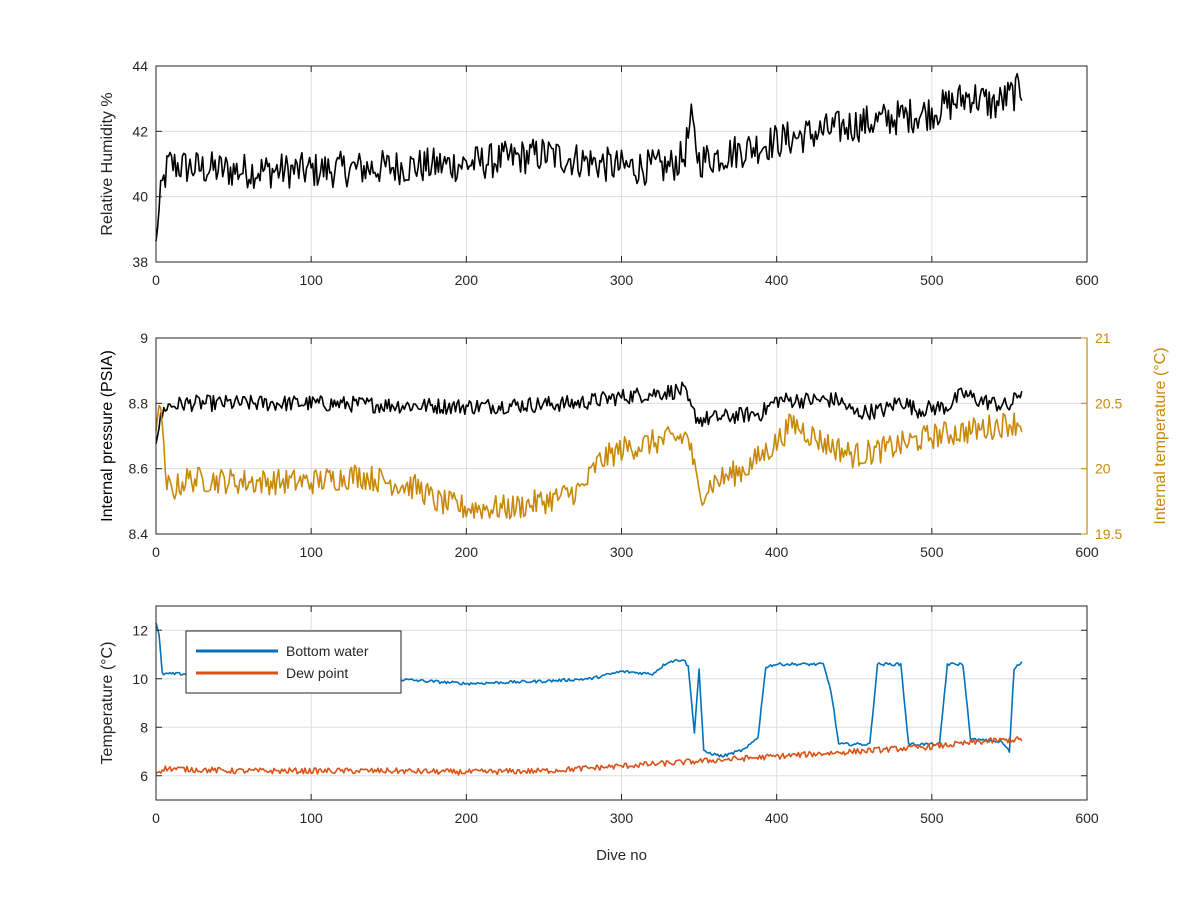 This screenshot has height=905, width=1200. Describe the element at coordinates (139, 403) in the screenshot. I see `y-tick-label: 8.8` at that location.